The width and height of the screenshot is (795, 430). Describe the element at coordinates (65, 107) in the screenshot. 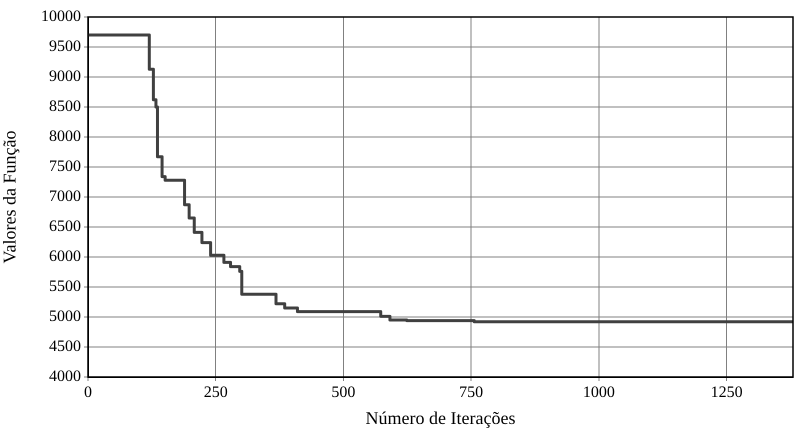

I see `y-tick-label: 8500` at that location.